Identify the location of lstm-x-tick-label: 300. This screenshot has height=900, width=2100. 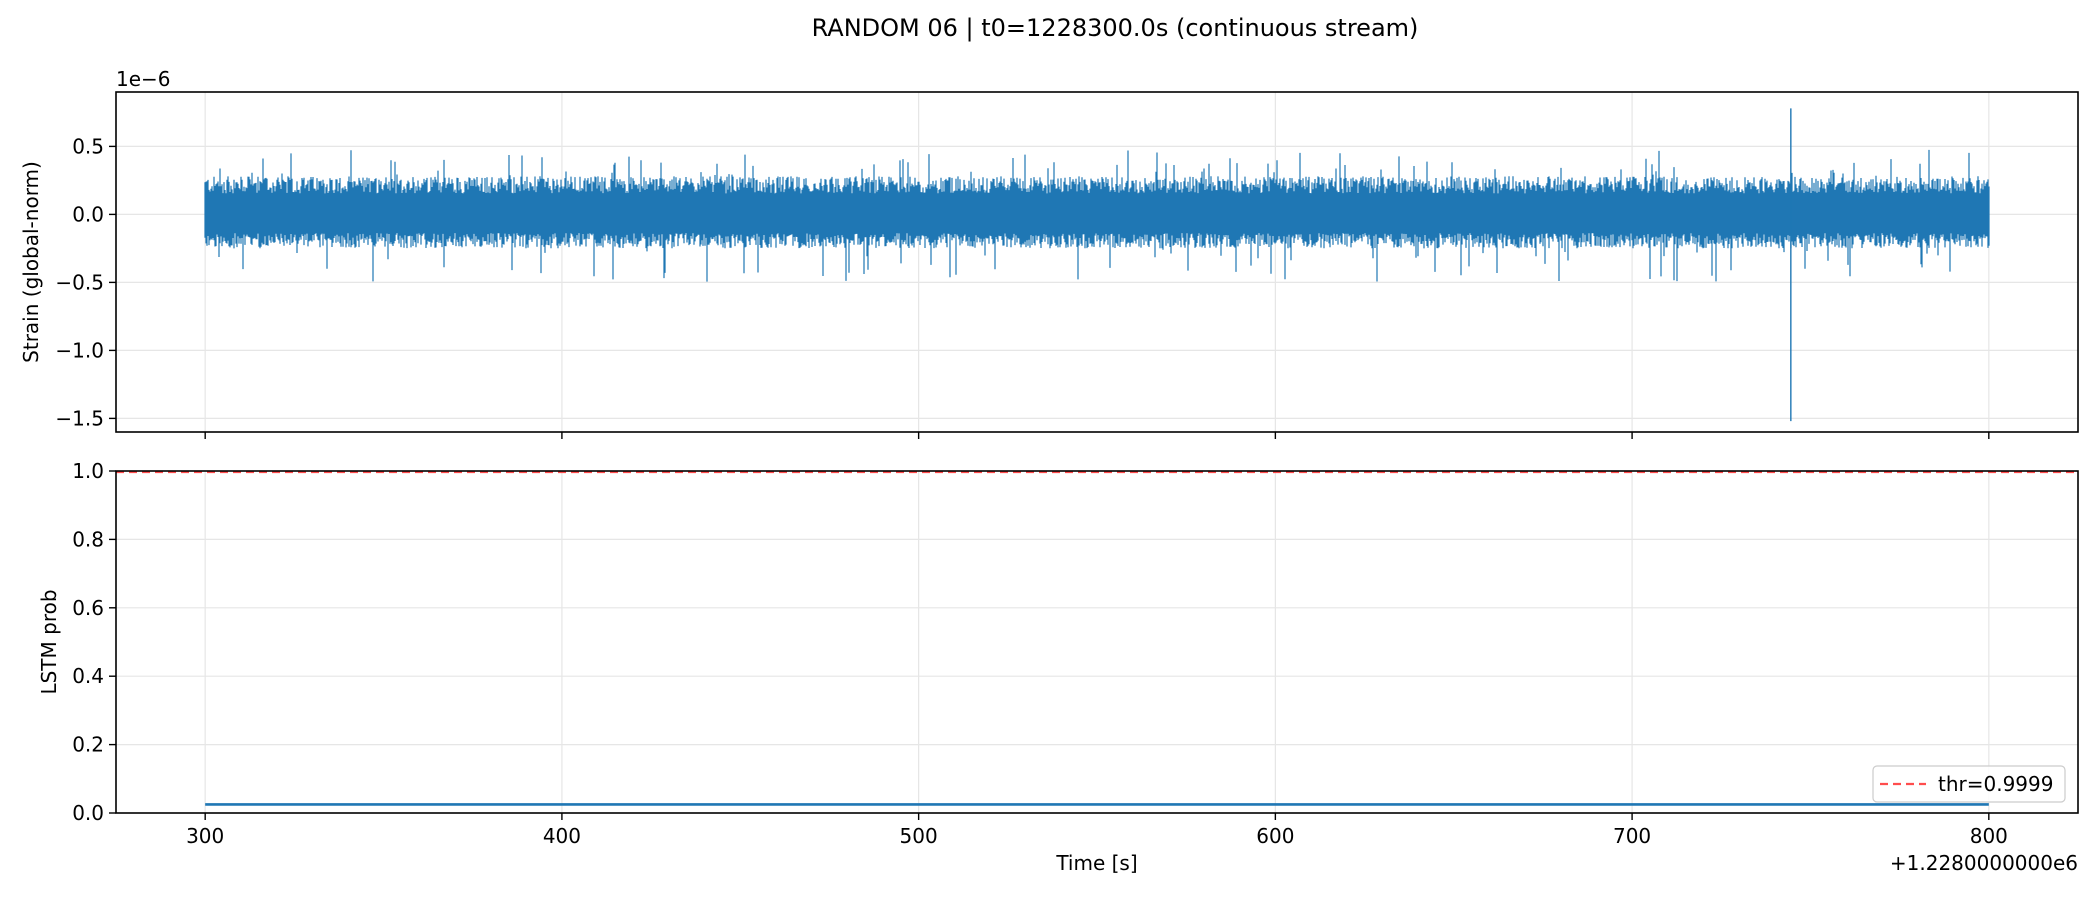
(205, 836).